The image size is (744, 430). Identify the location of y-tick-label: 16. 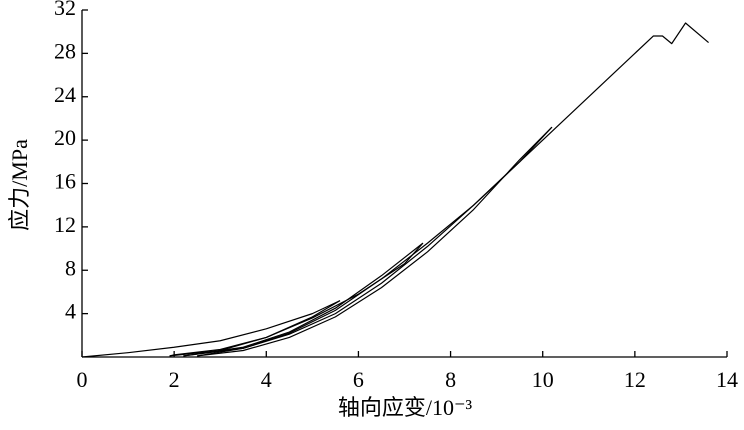
(65, 181).